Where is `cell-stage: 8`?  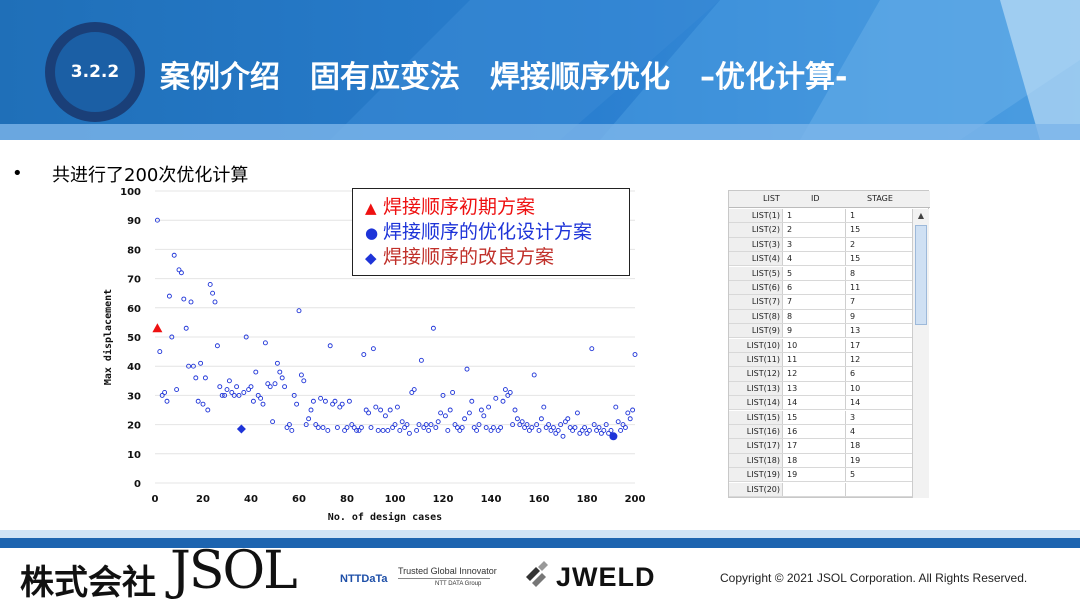
cell-stage: 8 is located at coordinates (853, 273).